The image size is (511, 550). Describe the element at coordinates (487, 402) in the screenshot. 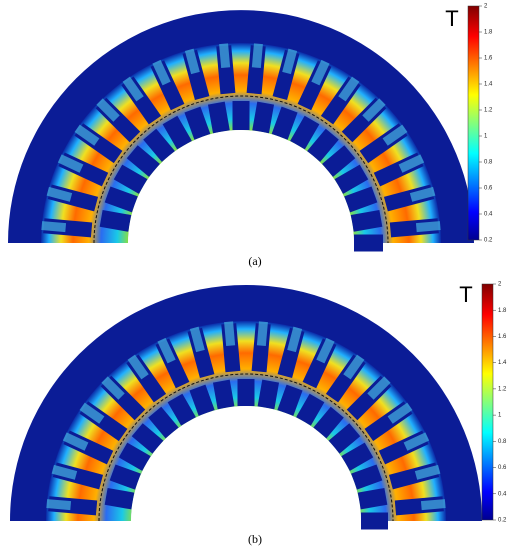

I see `colorbar` at that location.